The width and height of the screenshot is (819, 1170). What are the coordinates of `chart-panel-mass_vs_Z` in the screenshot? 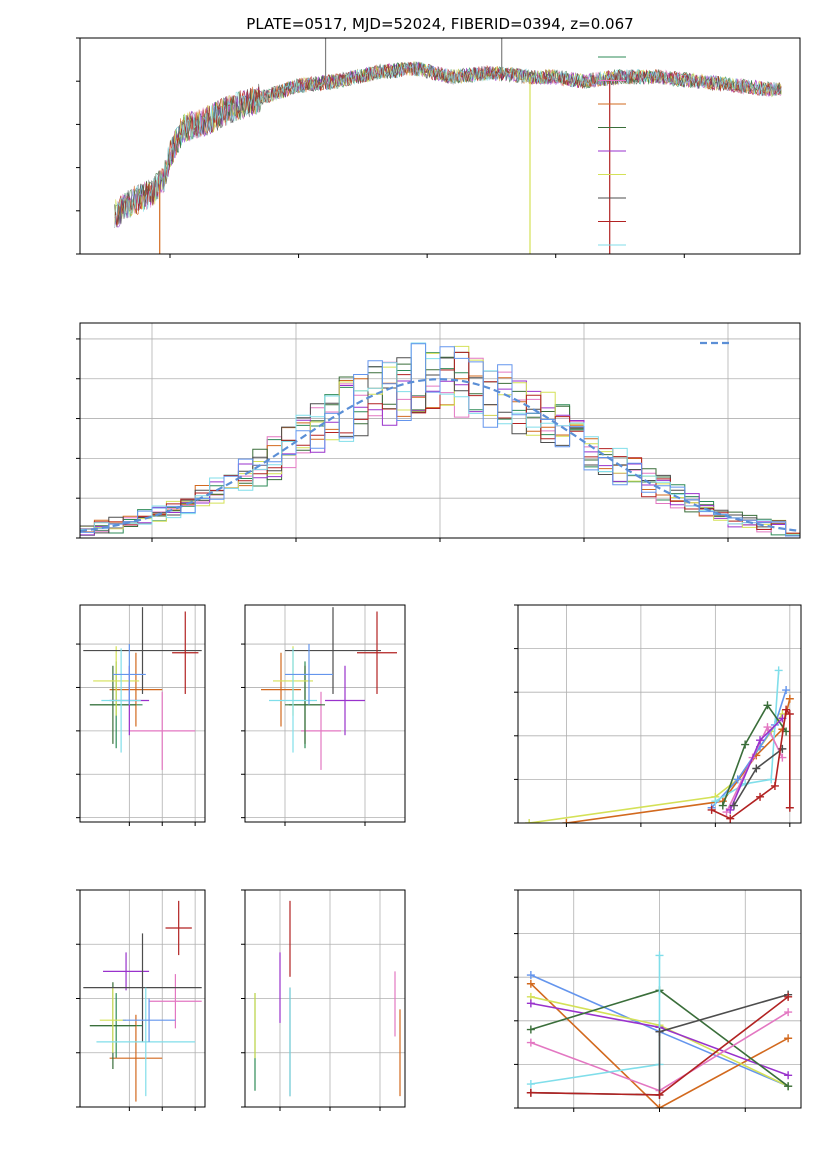 It's located at (141, 1000).